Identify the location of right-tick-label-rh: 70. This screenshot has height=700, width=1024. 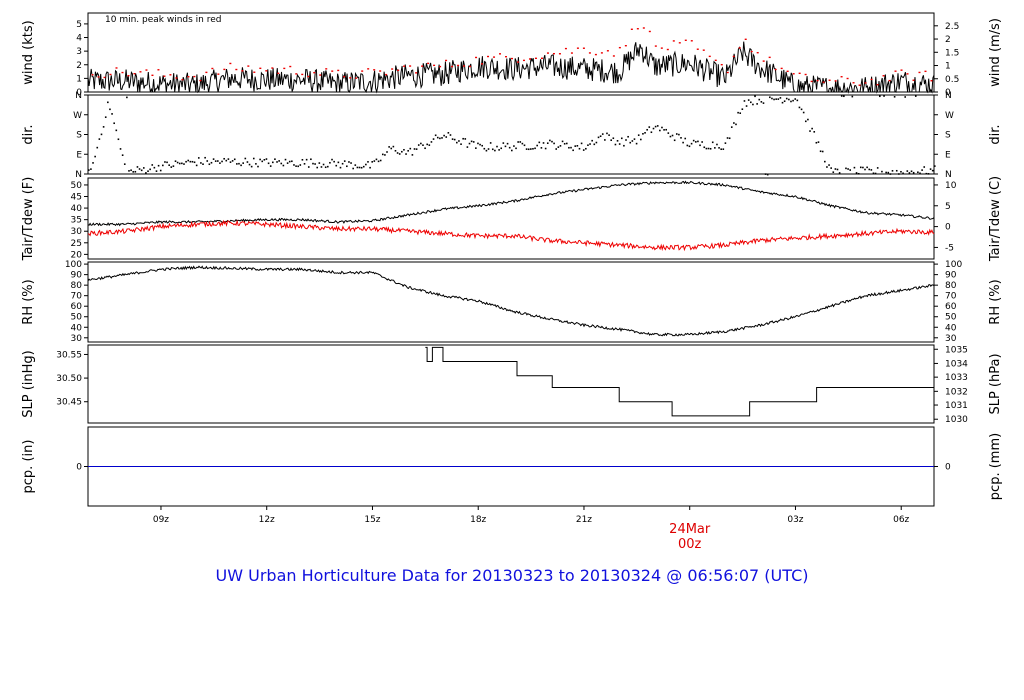
(951, 297).